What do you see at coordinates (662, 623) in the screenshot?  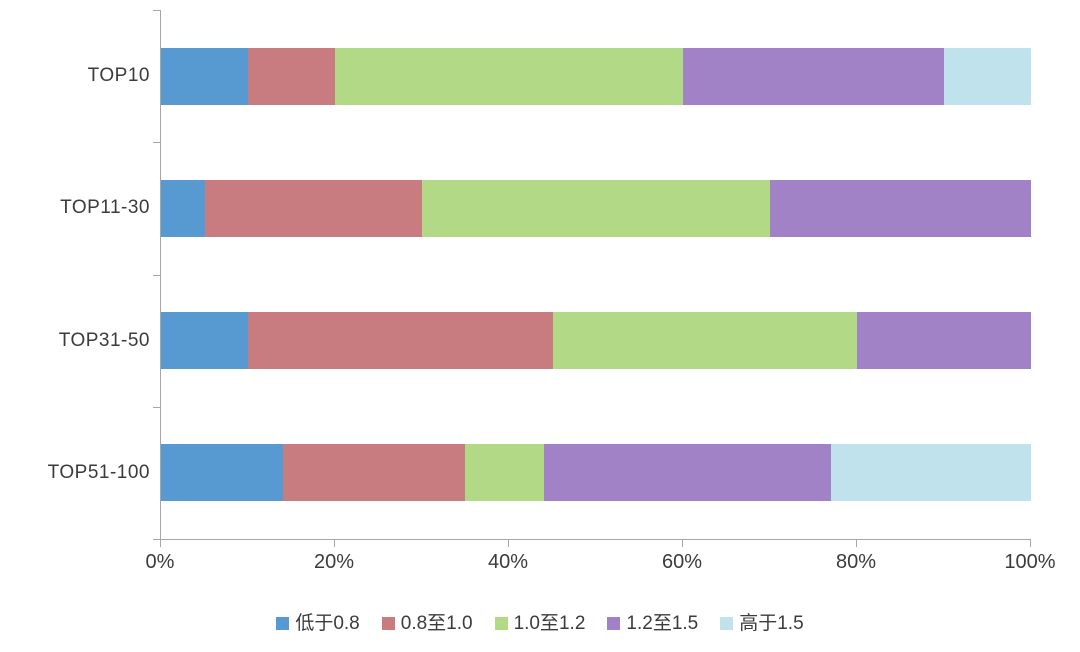 I see `legend-label: 1.2至1.5` at bounding box center [662, 623].